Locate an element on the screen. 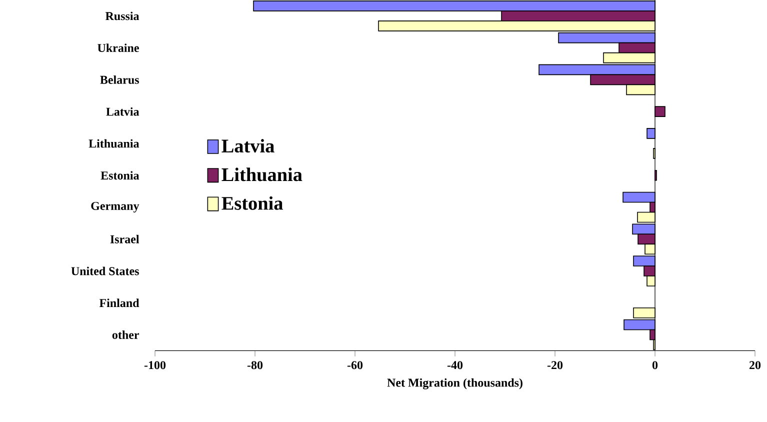 The image size is (767, 422). y-tick-label: United States is located at coordinates (105, 271).